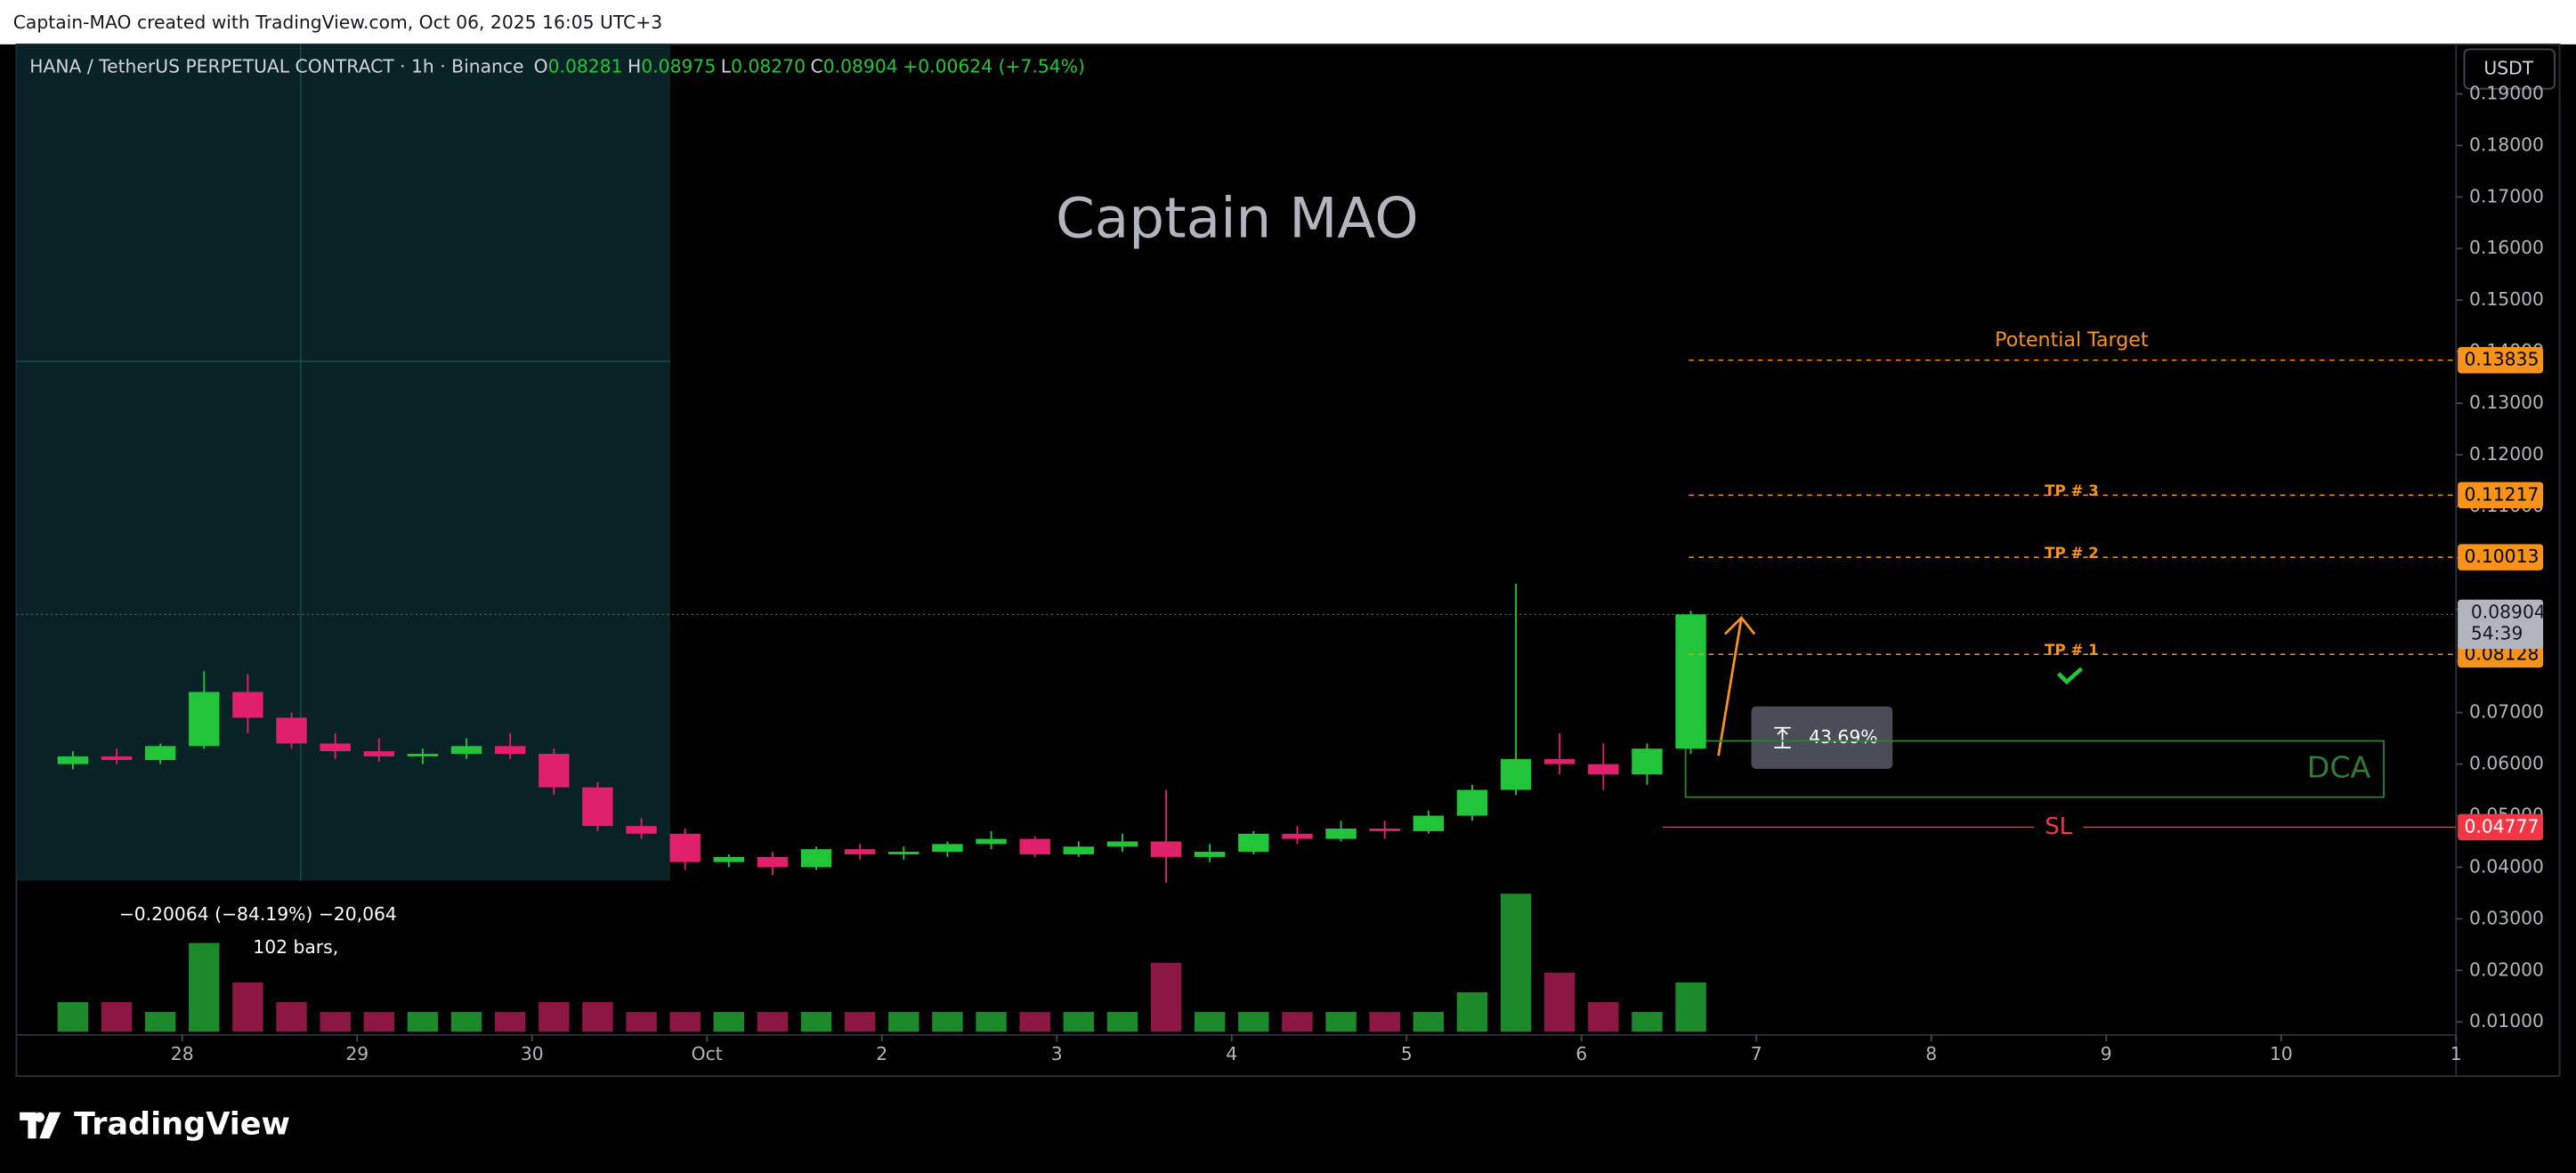 Image resolution: width=2576 pixels, height=1173 pixels. What do you see at coordinates (1737, 686) in the screenshot?
I see `target-arrow` at bounding box center [1737, 686].